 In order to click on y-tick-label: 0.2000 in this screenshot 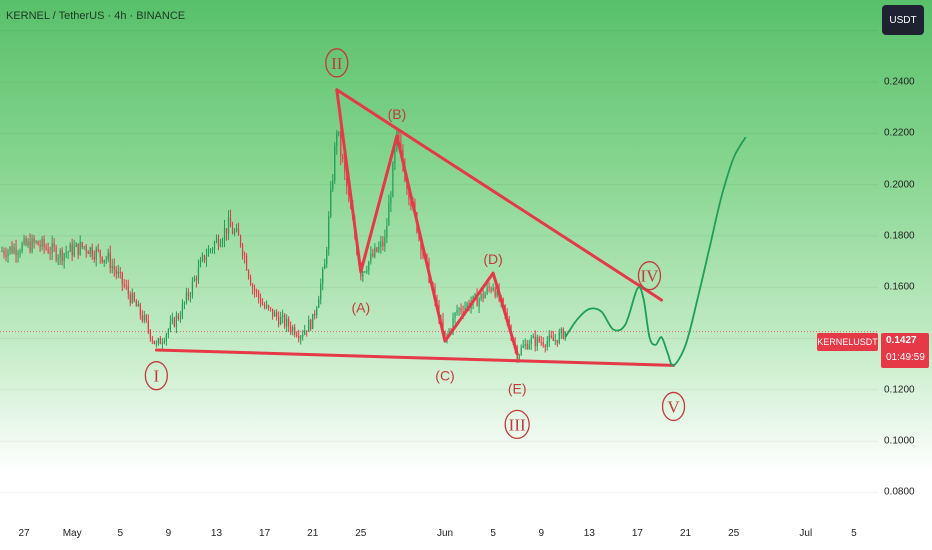, I will do `click(899, 185)`.